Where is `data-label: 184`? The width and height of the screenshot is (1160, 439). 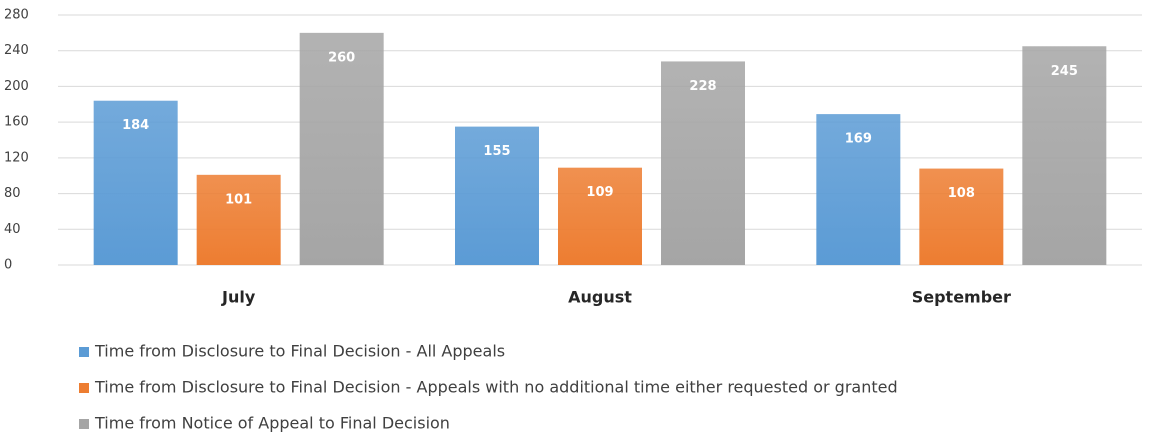 data-label: 184 is located at coordinates (135, 125).